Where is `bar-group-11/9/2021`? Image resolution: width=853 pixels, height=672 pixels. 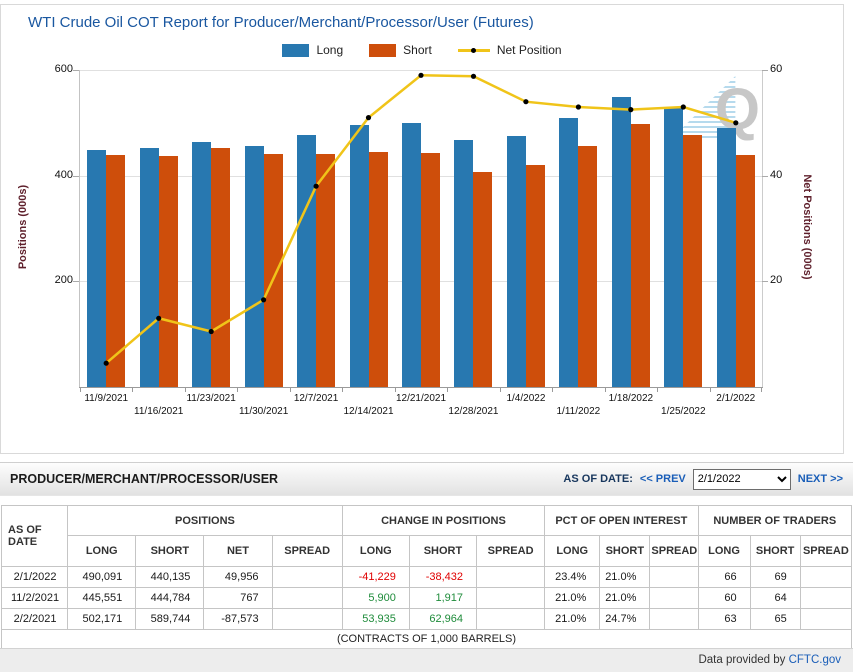
bar-group-11/9/2021 is located at coordinates (106, 228).